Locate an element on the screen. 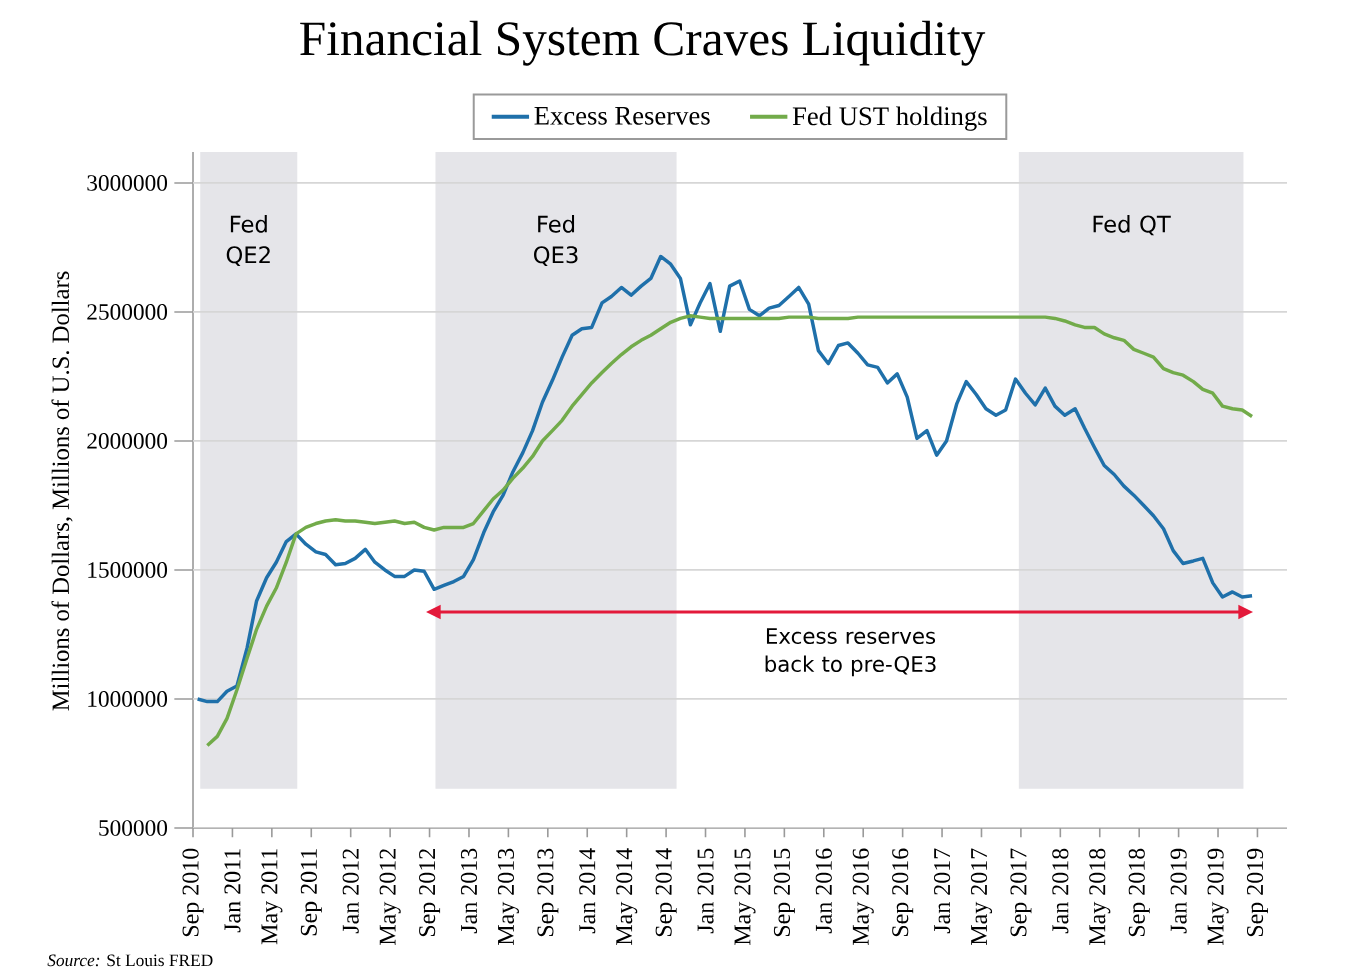 The image size is (1362, 971). band-label: Fed QT is located at coordinates (1132, 225).